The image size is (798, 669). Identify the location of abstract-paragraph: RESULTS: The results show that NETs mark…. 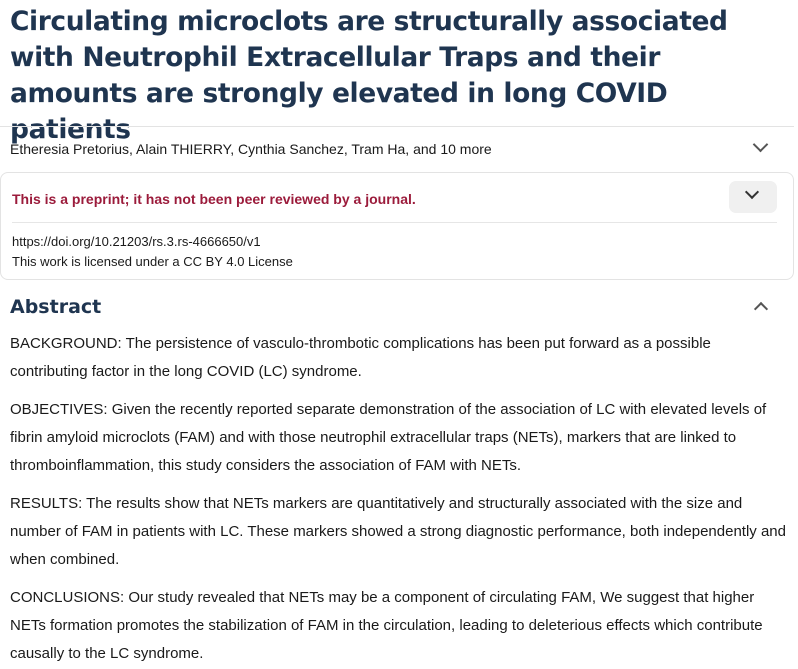
(398, 531).